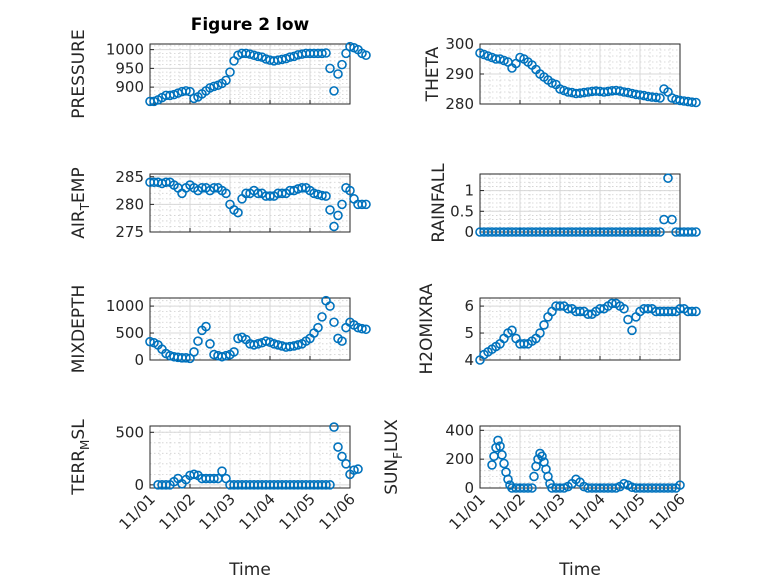 The image size is (778, 583). What do you see at coordinates (137, 511) in the screenshot?
I see `x-tick-label: 11/01` at bounding box center [137, 511].